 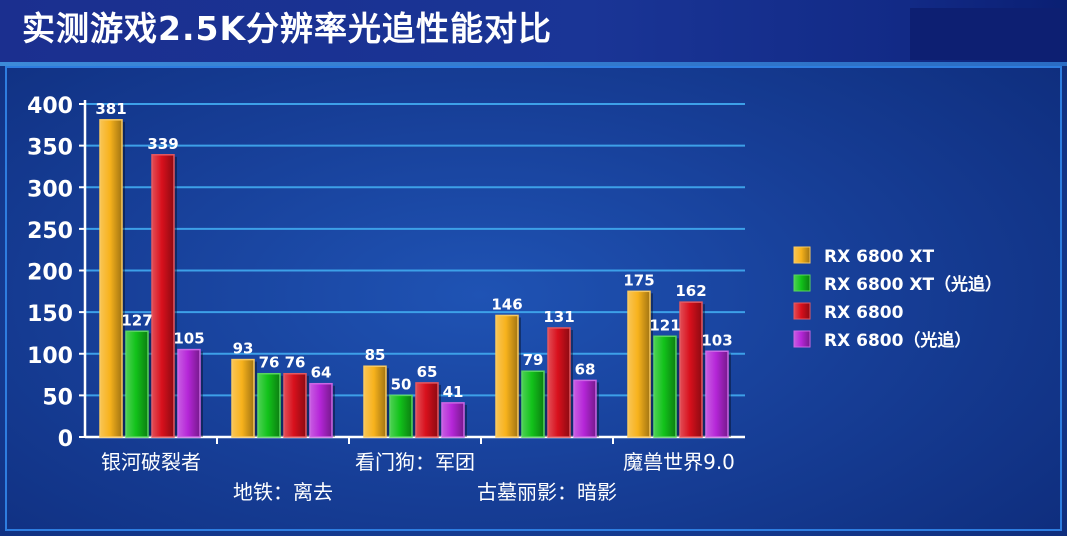 What do you see at coordinates (50, 273) in the screenshot?
I see `y-tick-label: 200` at bounding box center [50, 273].